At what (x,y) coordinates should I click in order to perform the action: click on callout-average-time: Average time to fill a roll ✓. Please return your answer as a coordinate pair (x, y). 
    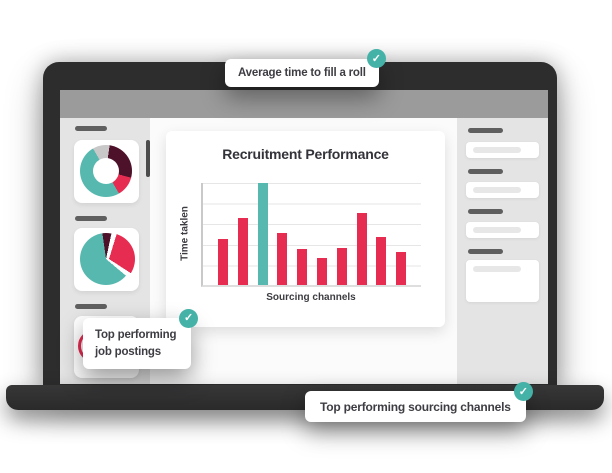
    Looking at the image, I should click on (305, 68).